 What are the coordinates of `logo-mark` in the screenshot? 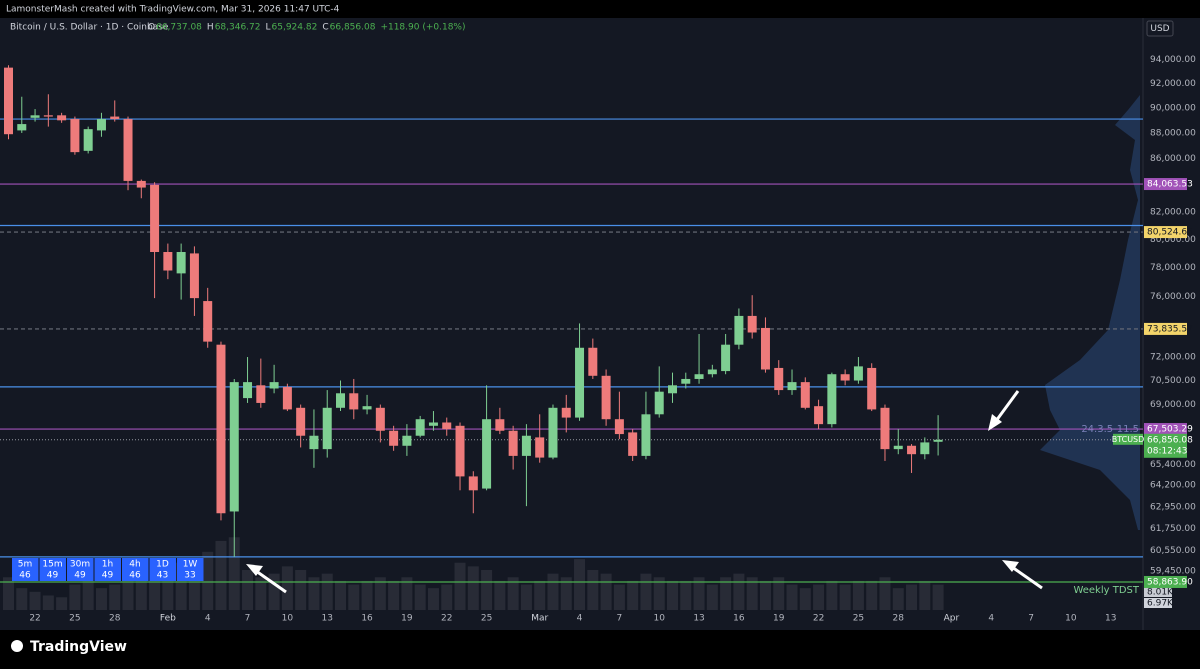 It's located at (17, 646).